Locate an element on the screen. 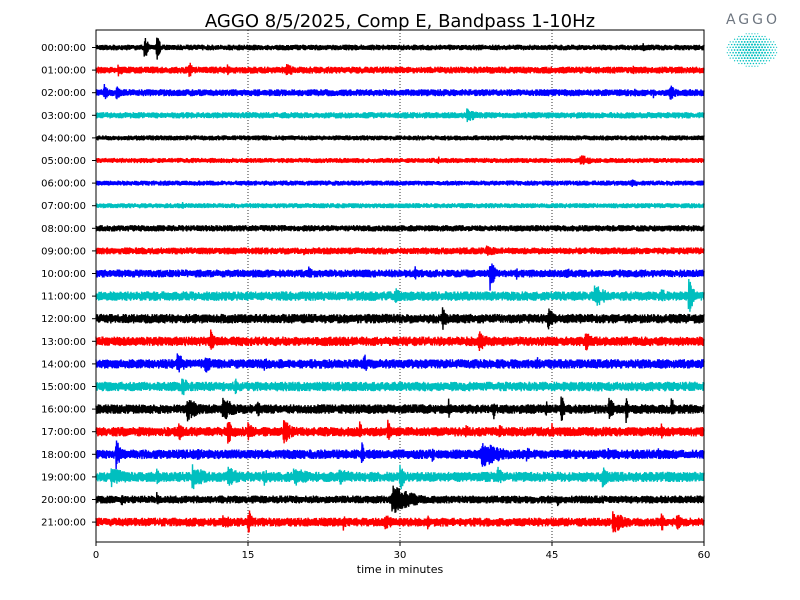 Image resolution: width=800 pixels, height=600 pixels. y-tick-label: 02:00:00 is located at coordinates (63, 93).